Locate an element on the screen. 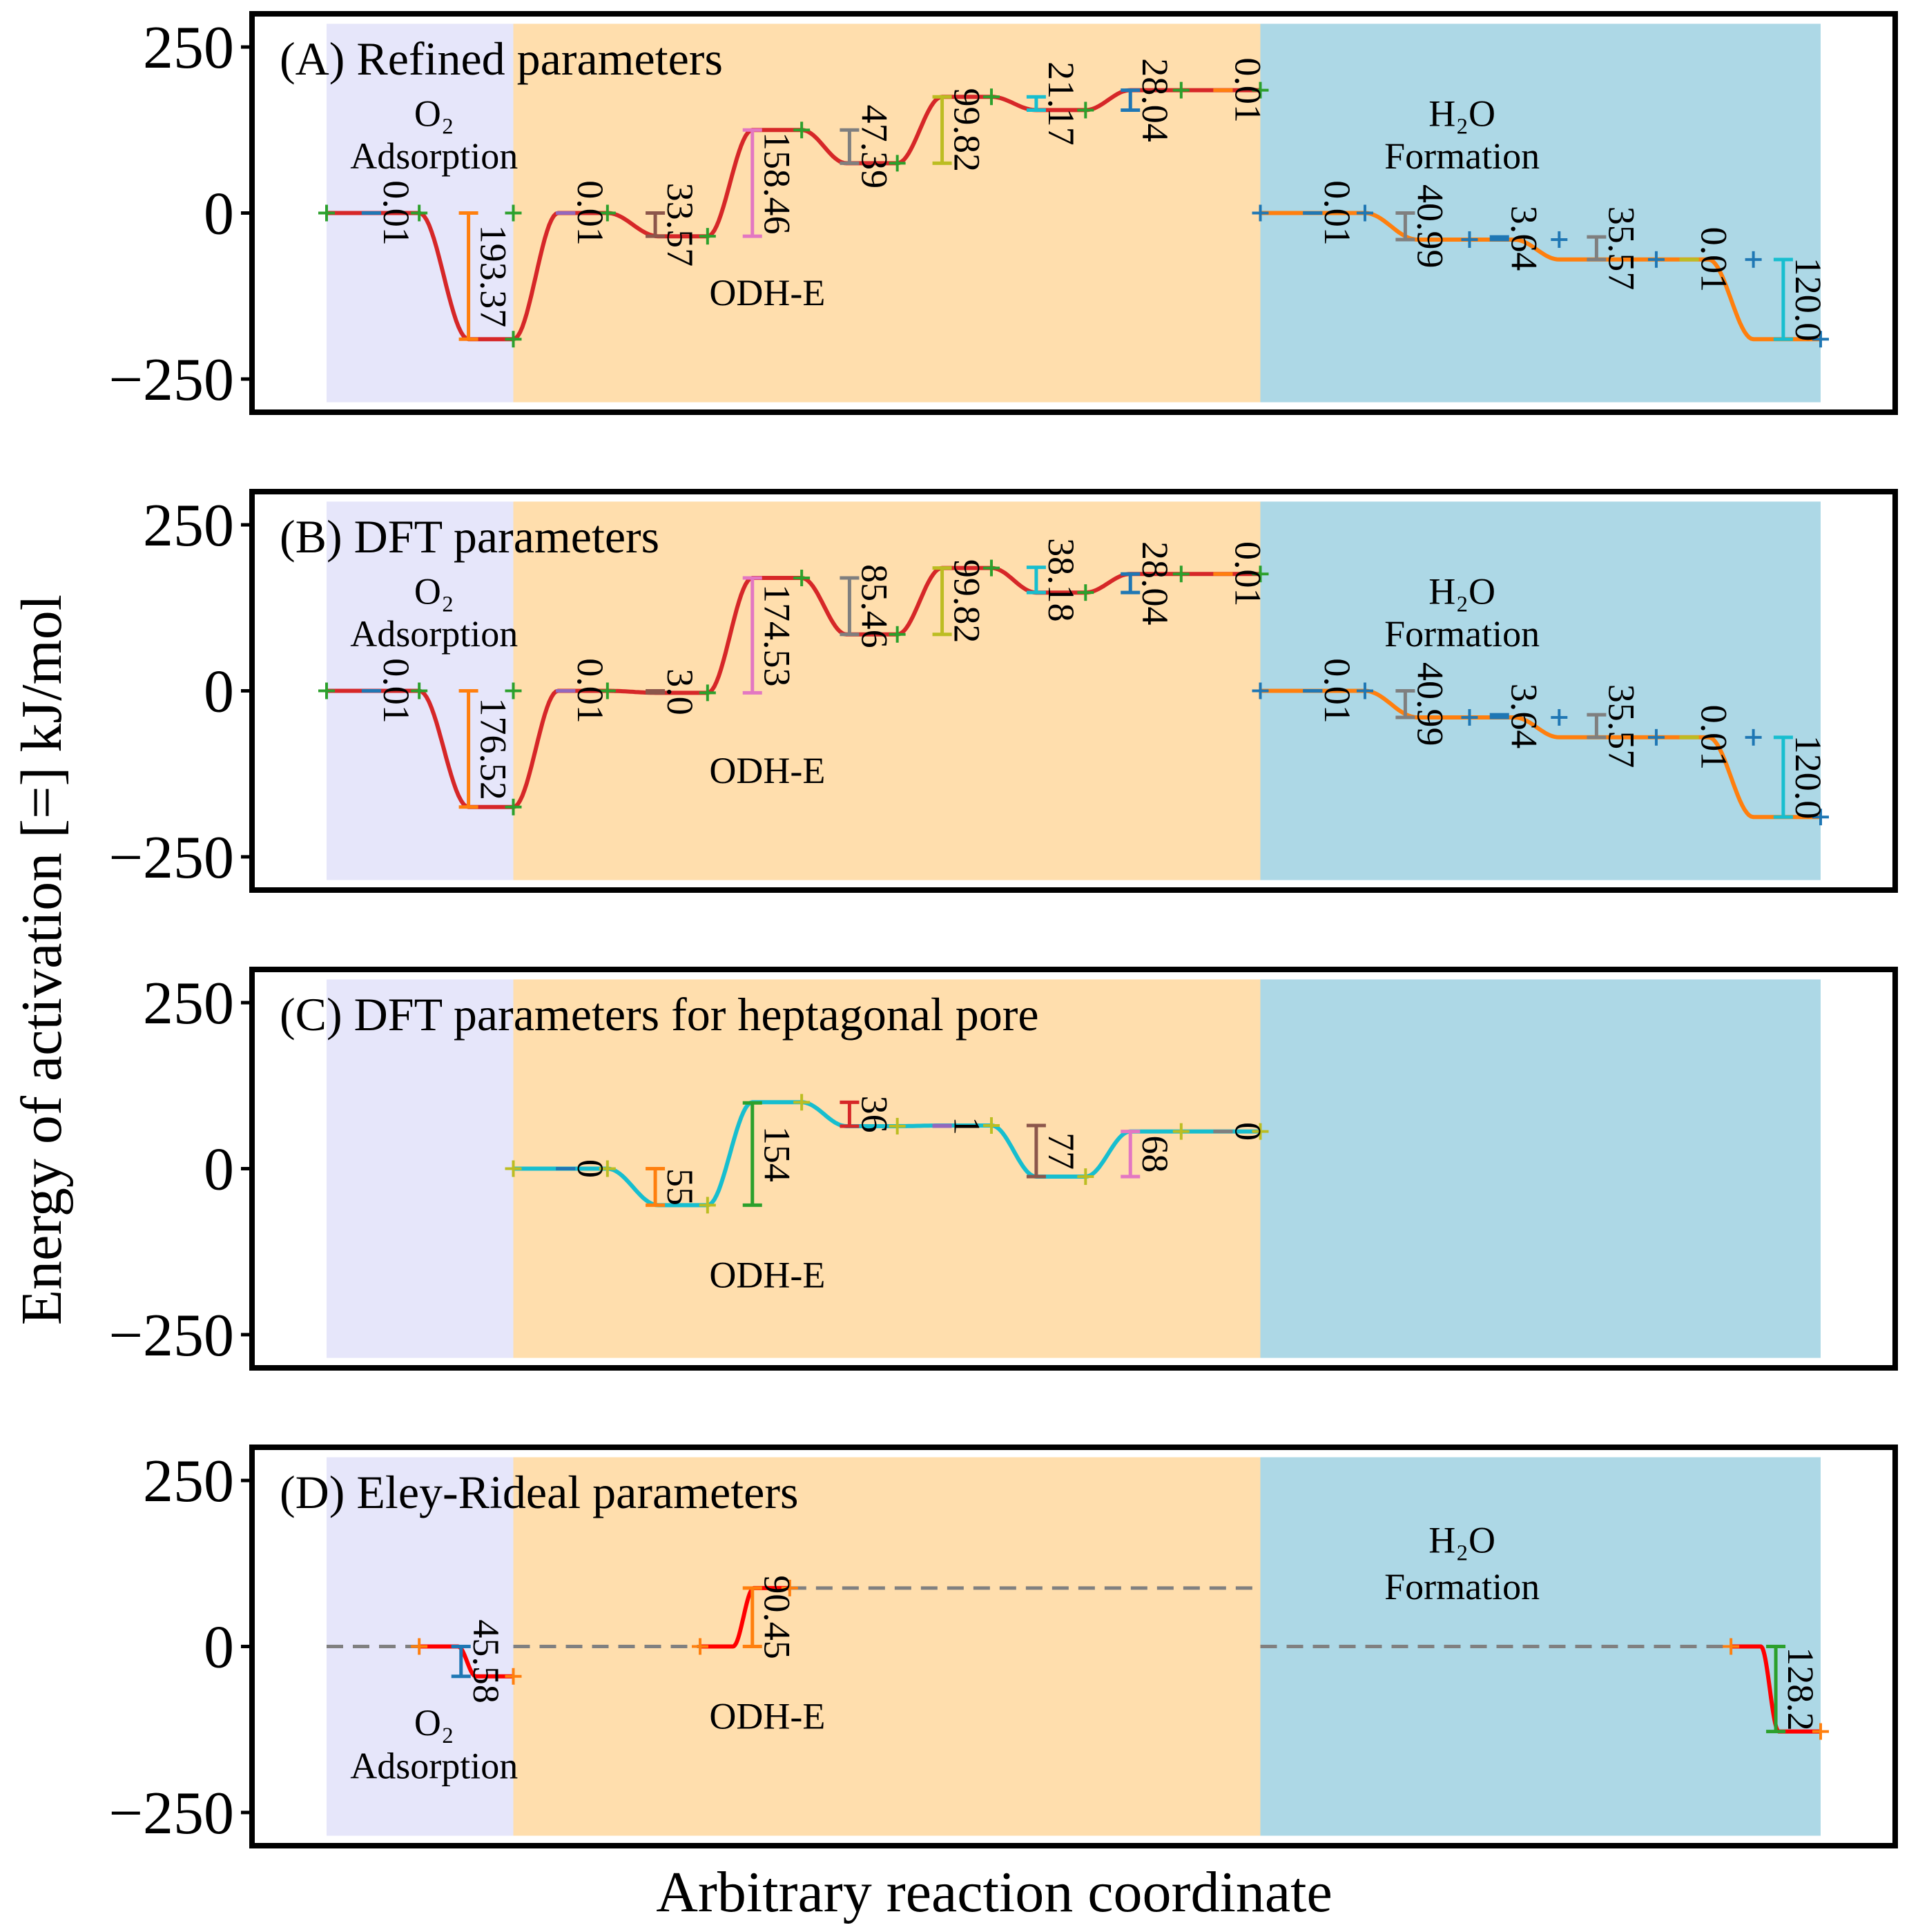 The image size is (1909, 1932). panel-title: (C) DFT parameters for heptagonal pore is located at coordinates (660, 1014).